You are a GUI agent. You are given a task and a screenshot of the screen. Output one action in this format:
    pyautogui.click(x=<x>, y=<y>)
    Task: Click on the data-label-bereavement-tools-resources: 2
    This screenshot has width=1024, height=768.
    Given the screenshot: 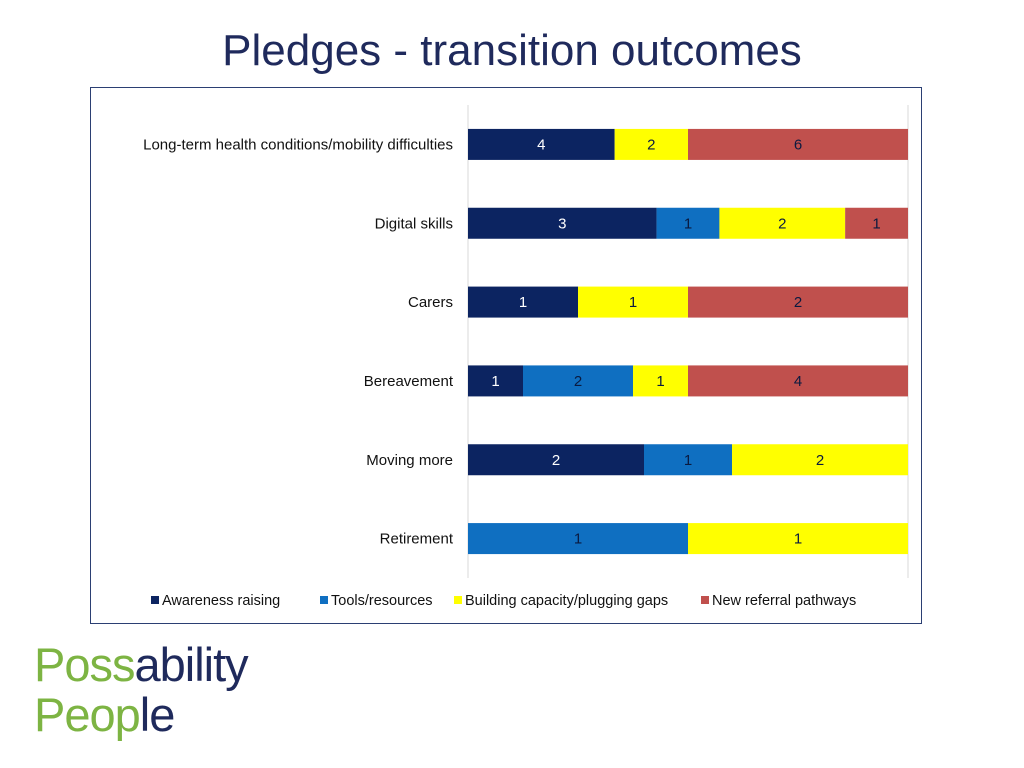 What is the action you would take?
    pyautogui.click(x=578, y=381)
    